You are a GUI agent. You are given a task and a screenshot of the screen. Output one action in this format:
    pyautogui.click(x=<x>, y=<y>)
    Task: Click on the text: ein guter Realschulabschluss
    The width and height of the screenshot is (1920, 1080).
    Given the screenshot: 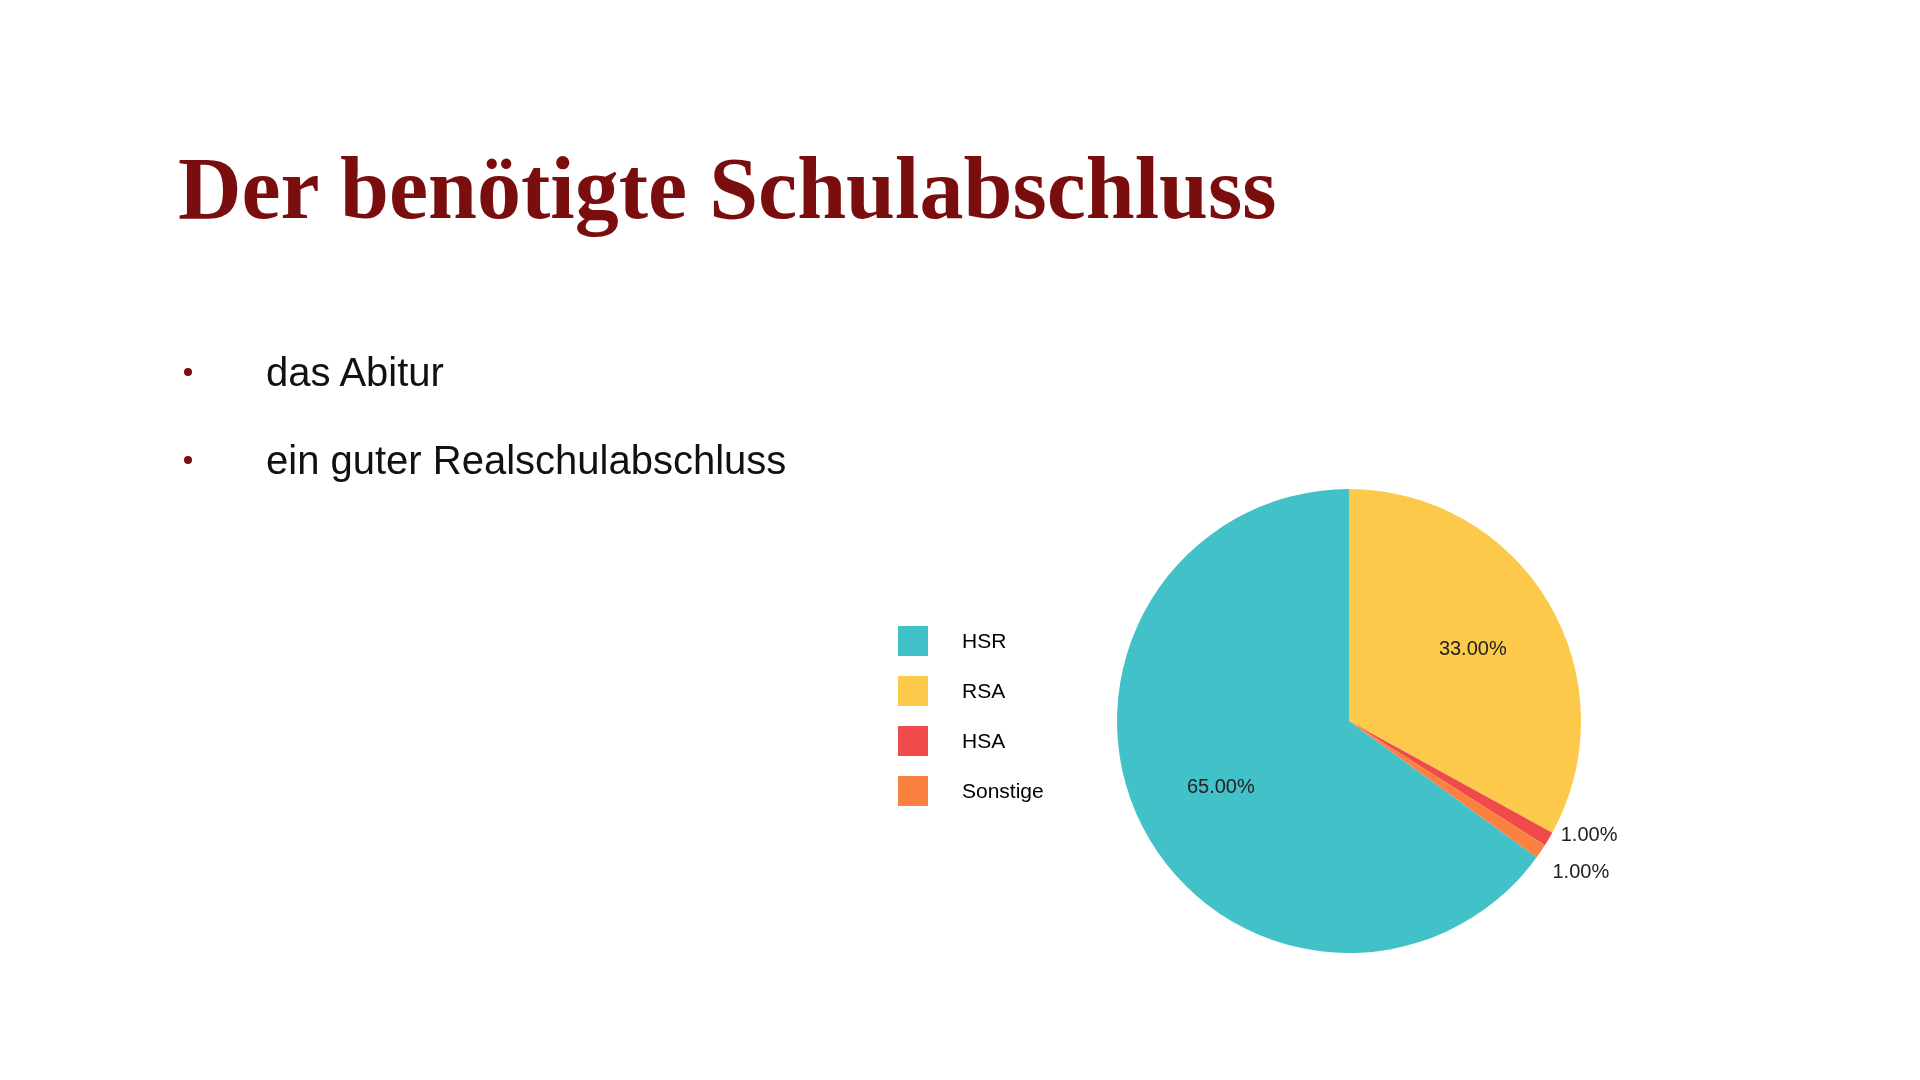 What is the action you would take?
    pyautogui.click(x=526, y=460)
    